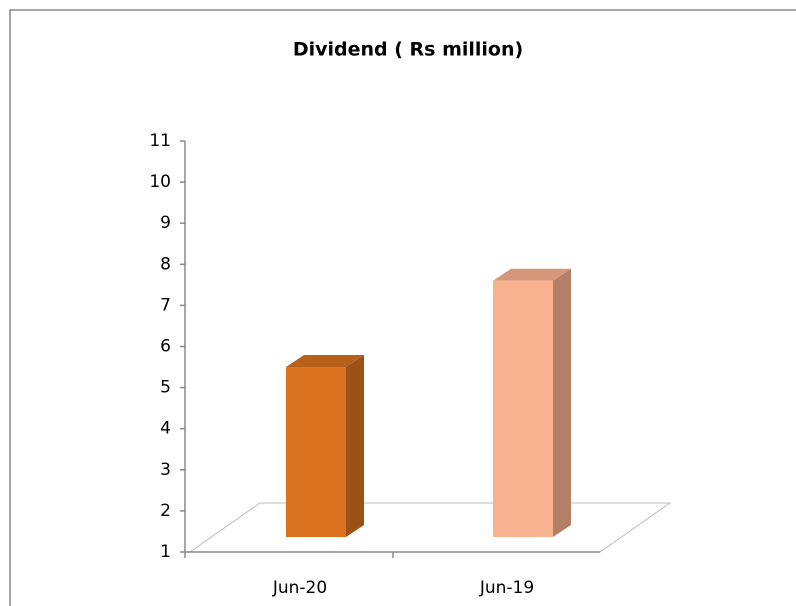  What do you see at coordinates (165, 264) in the screenshot?
I see `y-tick-label: 8` at bounding box center [165, 264].